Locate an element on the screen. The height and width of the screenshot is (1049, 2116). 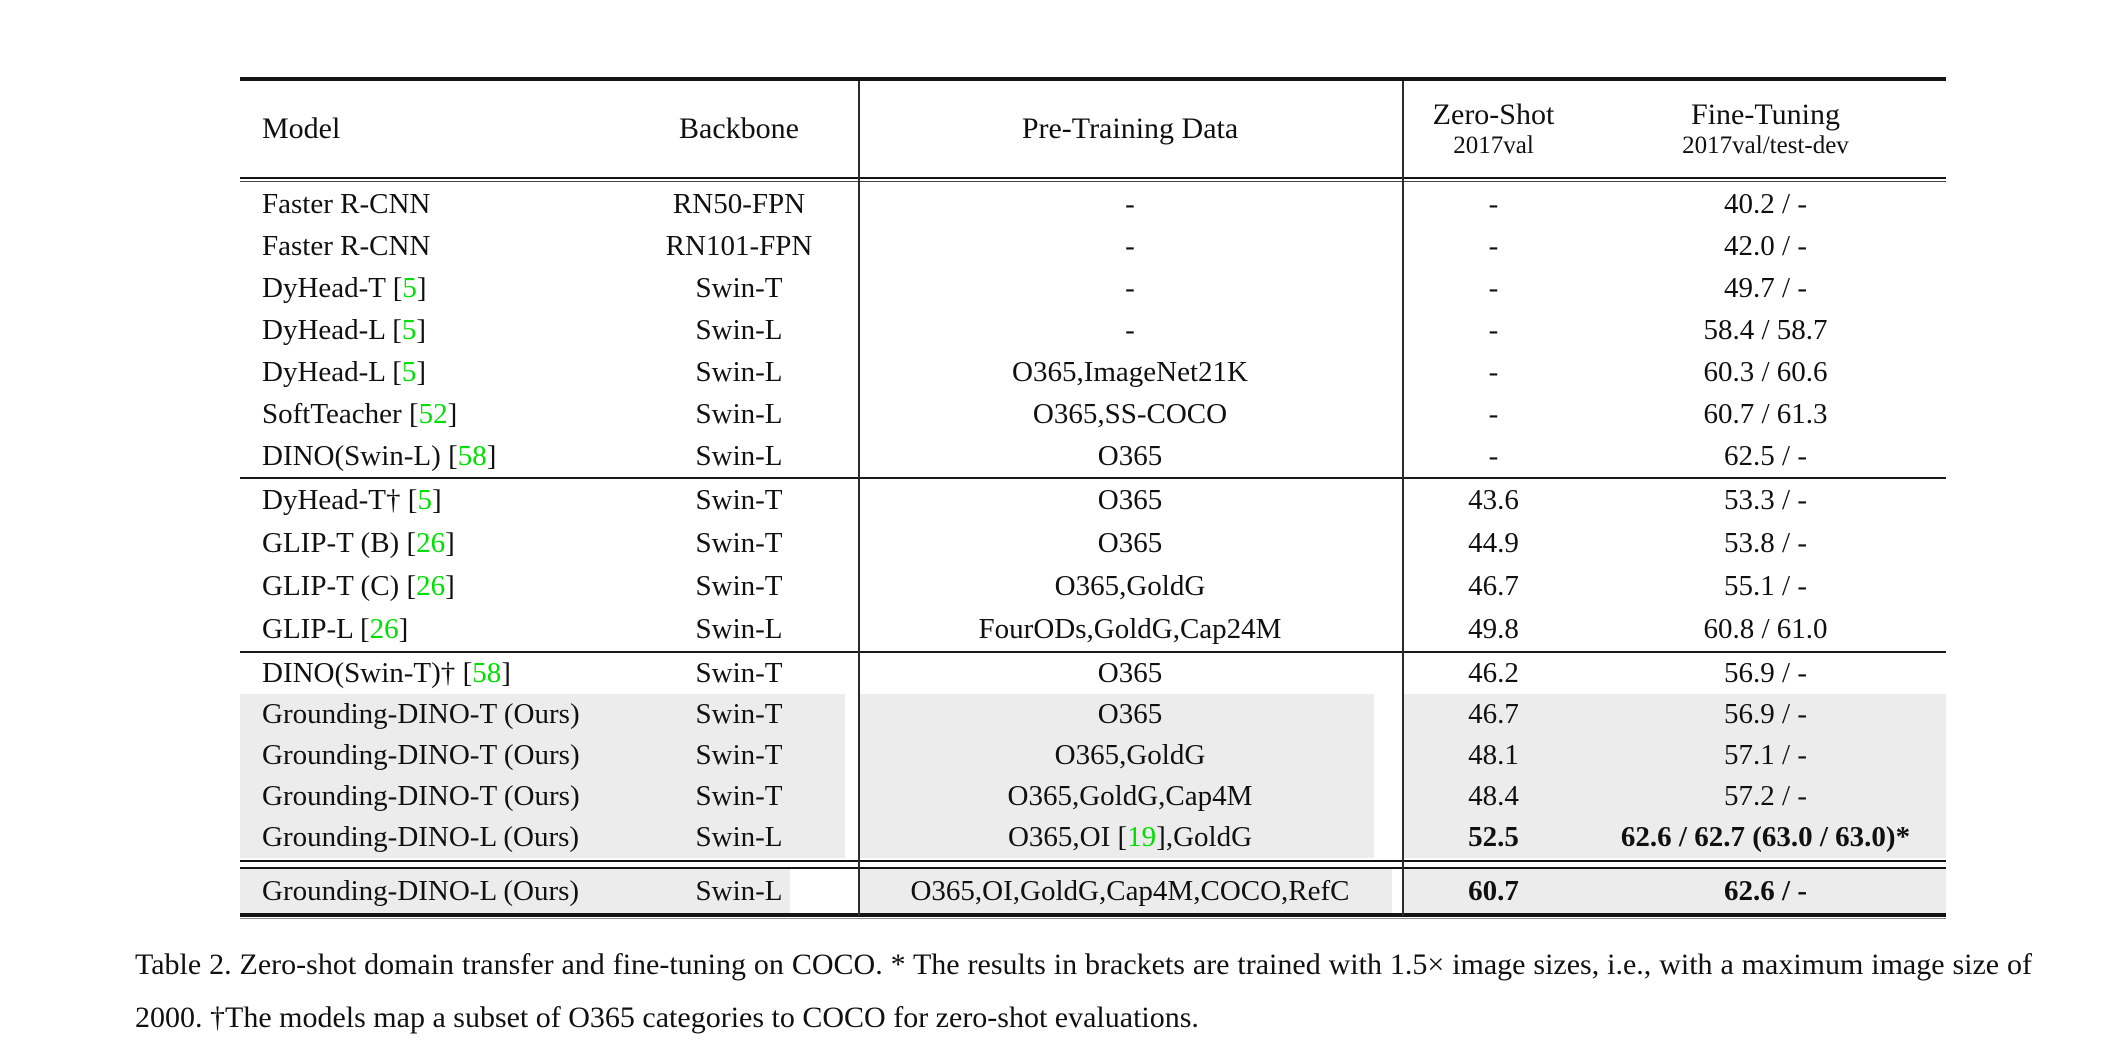
model-cell: Grounding-DINO-L (Ours) is located at coordinates (430, 891).